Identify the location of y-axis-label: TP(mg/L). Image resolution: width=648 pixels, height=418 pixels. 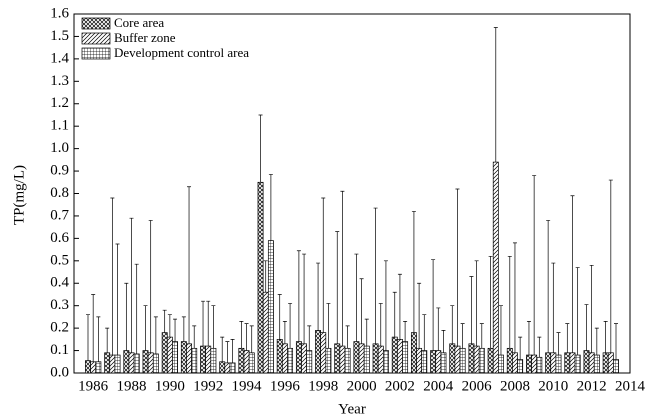
(19, 195).